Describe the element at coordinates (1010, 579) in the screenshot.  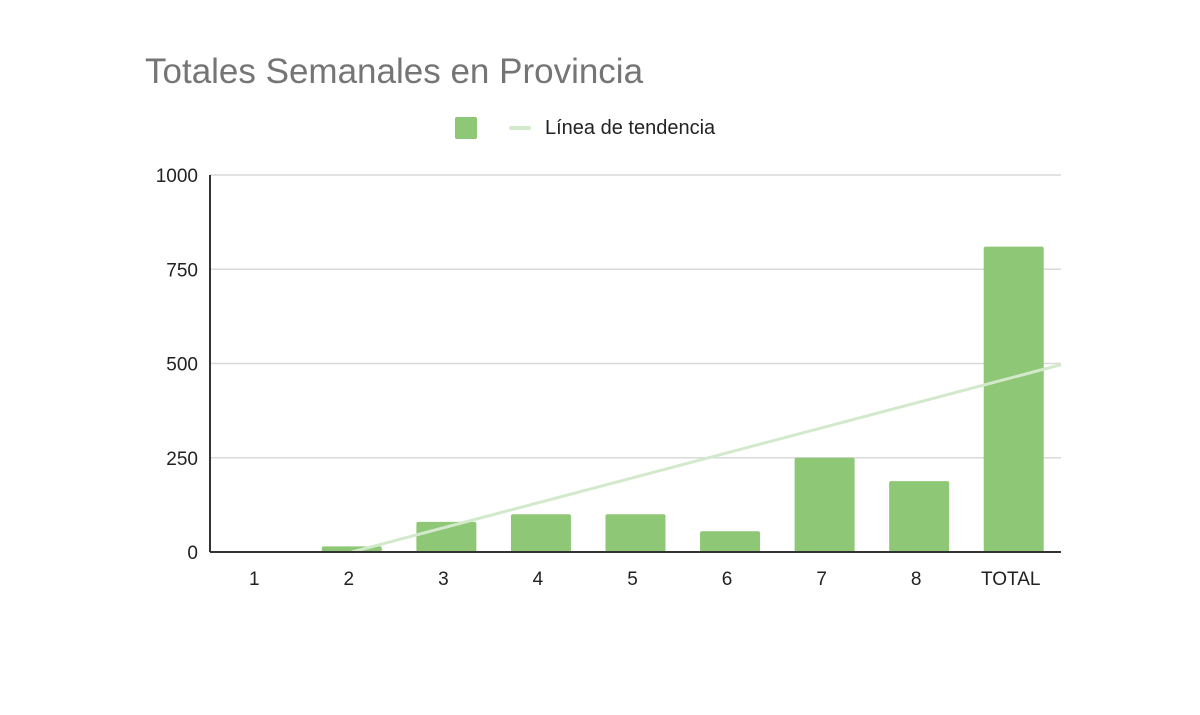
I see `x-tick-label: TOTAL` at that location.